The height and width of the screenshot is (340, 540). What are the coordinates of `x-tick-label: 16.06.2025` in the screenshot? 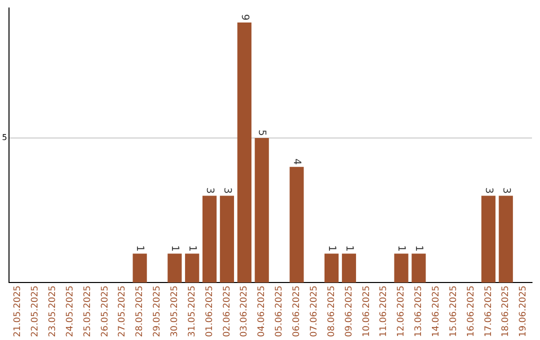 It's located at (471, 311).